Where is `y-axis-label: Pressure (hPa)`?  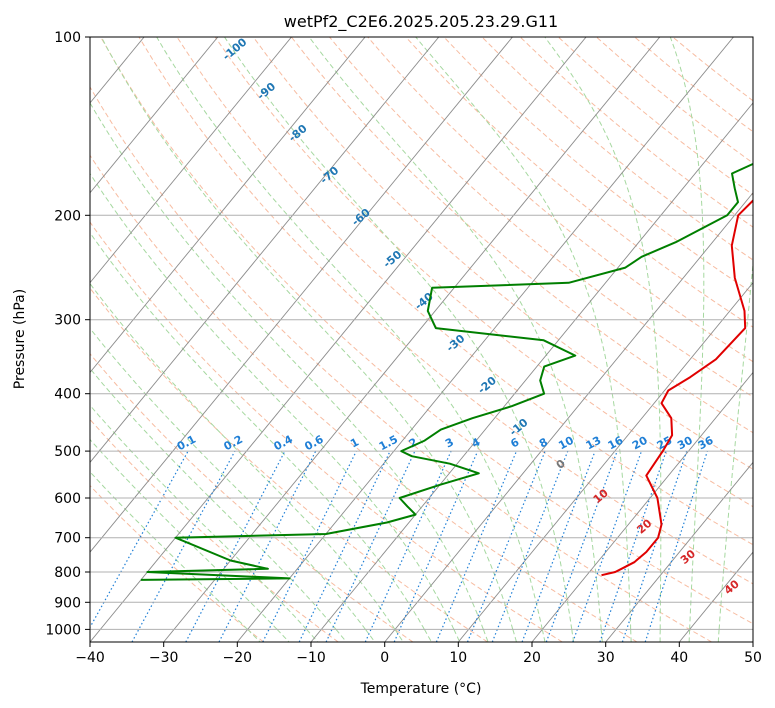 y-axis-label: Pressure (hPa) is located at coordinates (20, 339).